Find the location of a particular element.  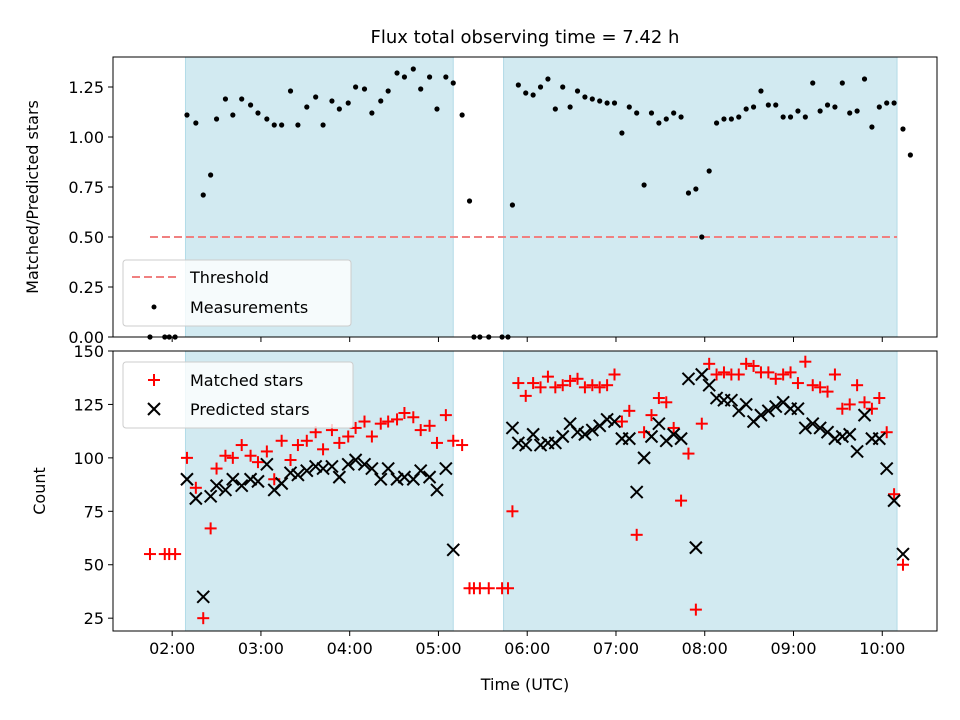

y-tick-label: 0.00 is located at coordinates (86, 337).